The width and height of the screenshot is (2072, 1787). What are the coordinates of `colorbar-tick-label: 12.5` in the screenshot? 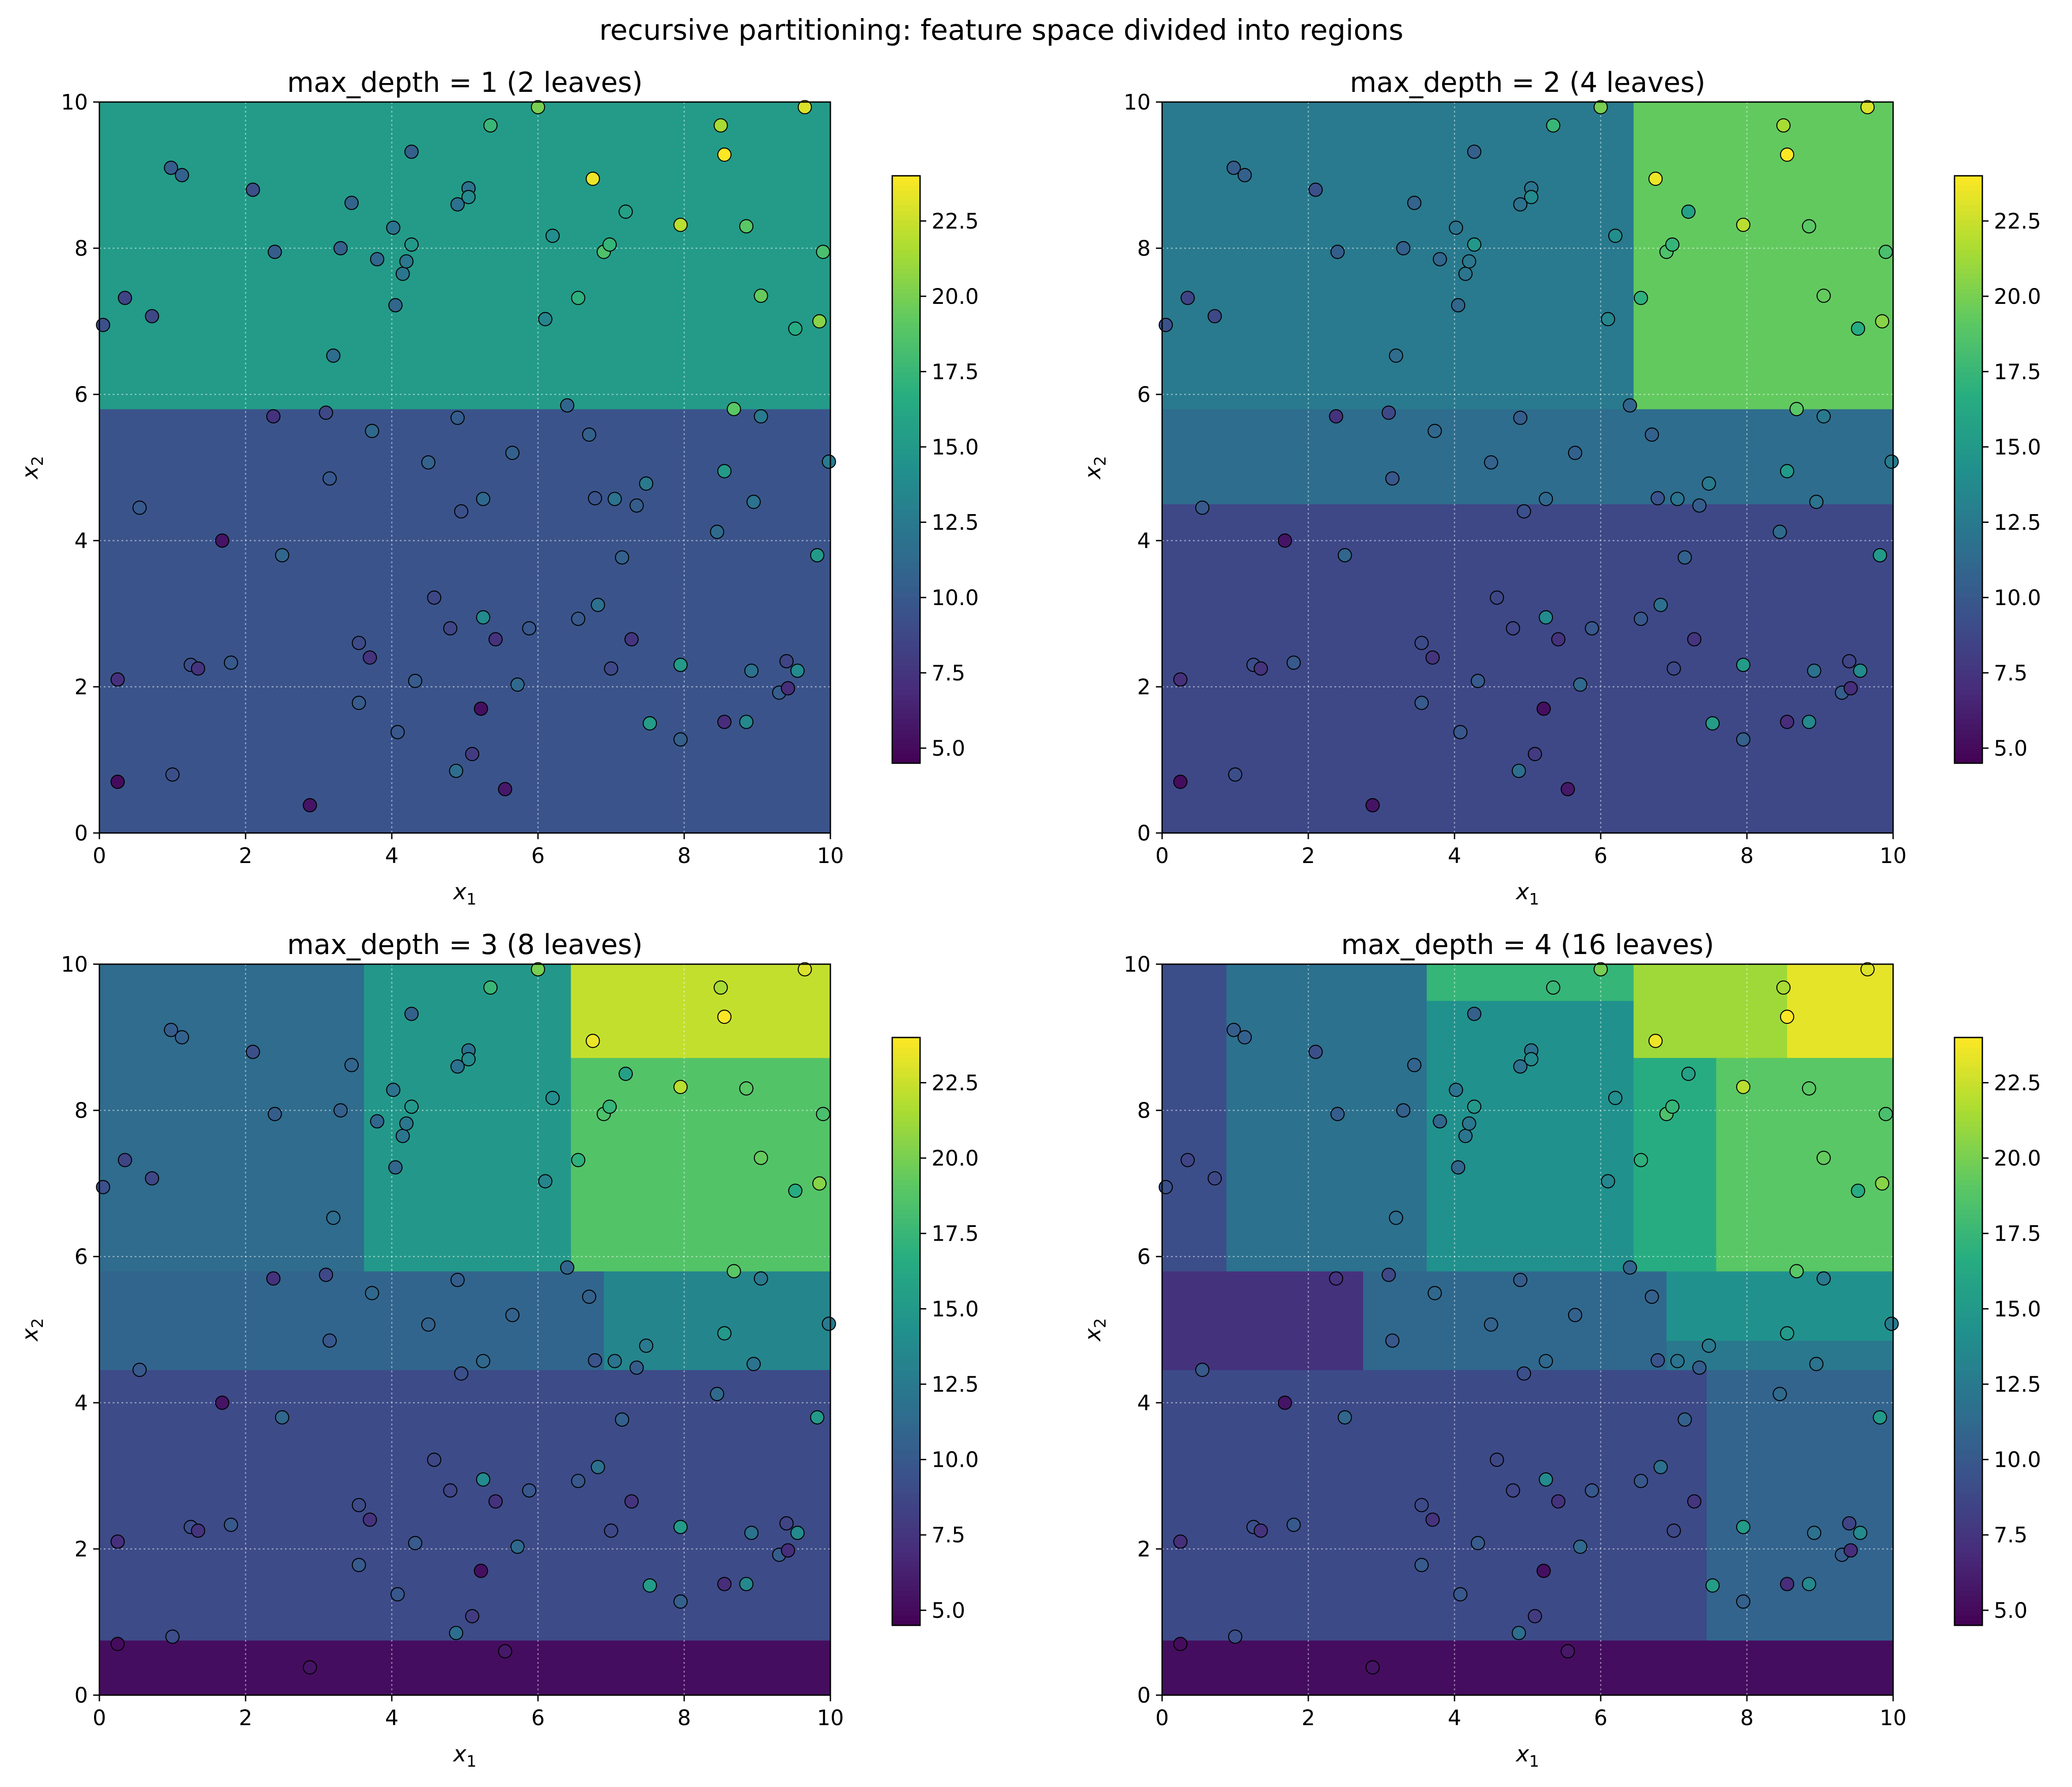 It's located at (955, 1384).